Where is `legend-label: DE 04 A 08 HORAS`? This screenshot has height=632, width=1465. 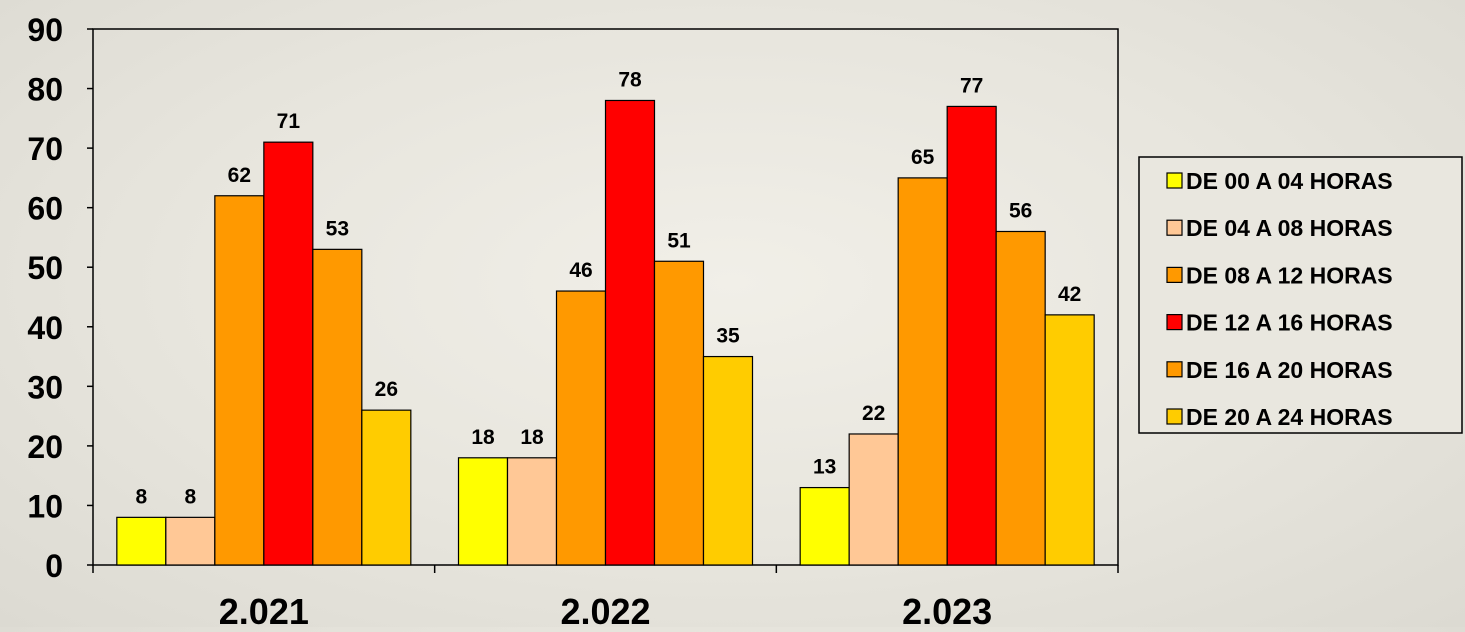
legend-label: DE 04 A 08 HORAS is located at coordinates (1289, 228).